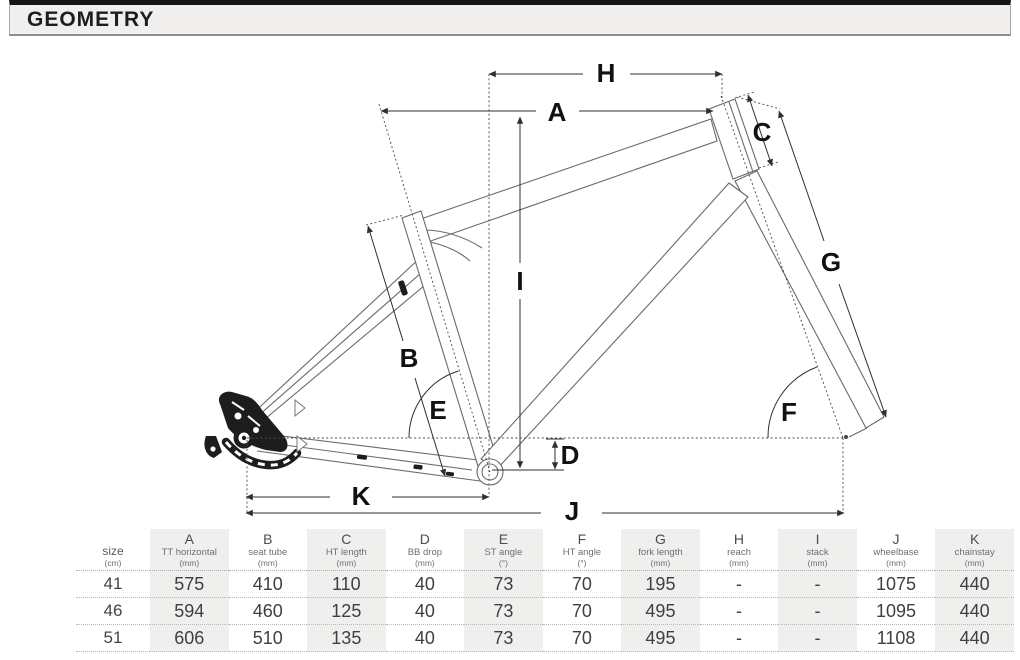 This screenshot has width=1020, height=660. Describe the element at coordinates (572, 511) in the screenshot. I see `dim-label-J: J` at that location.